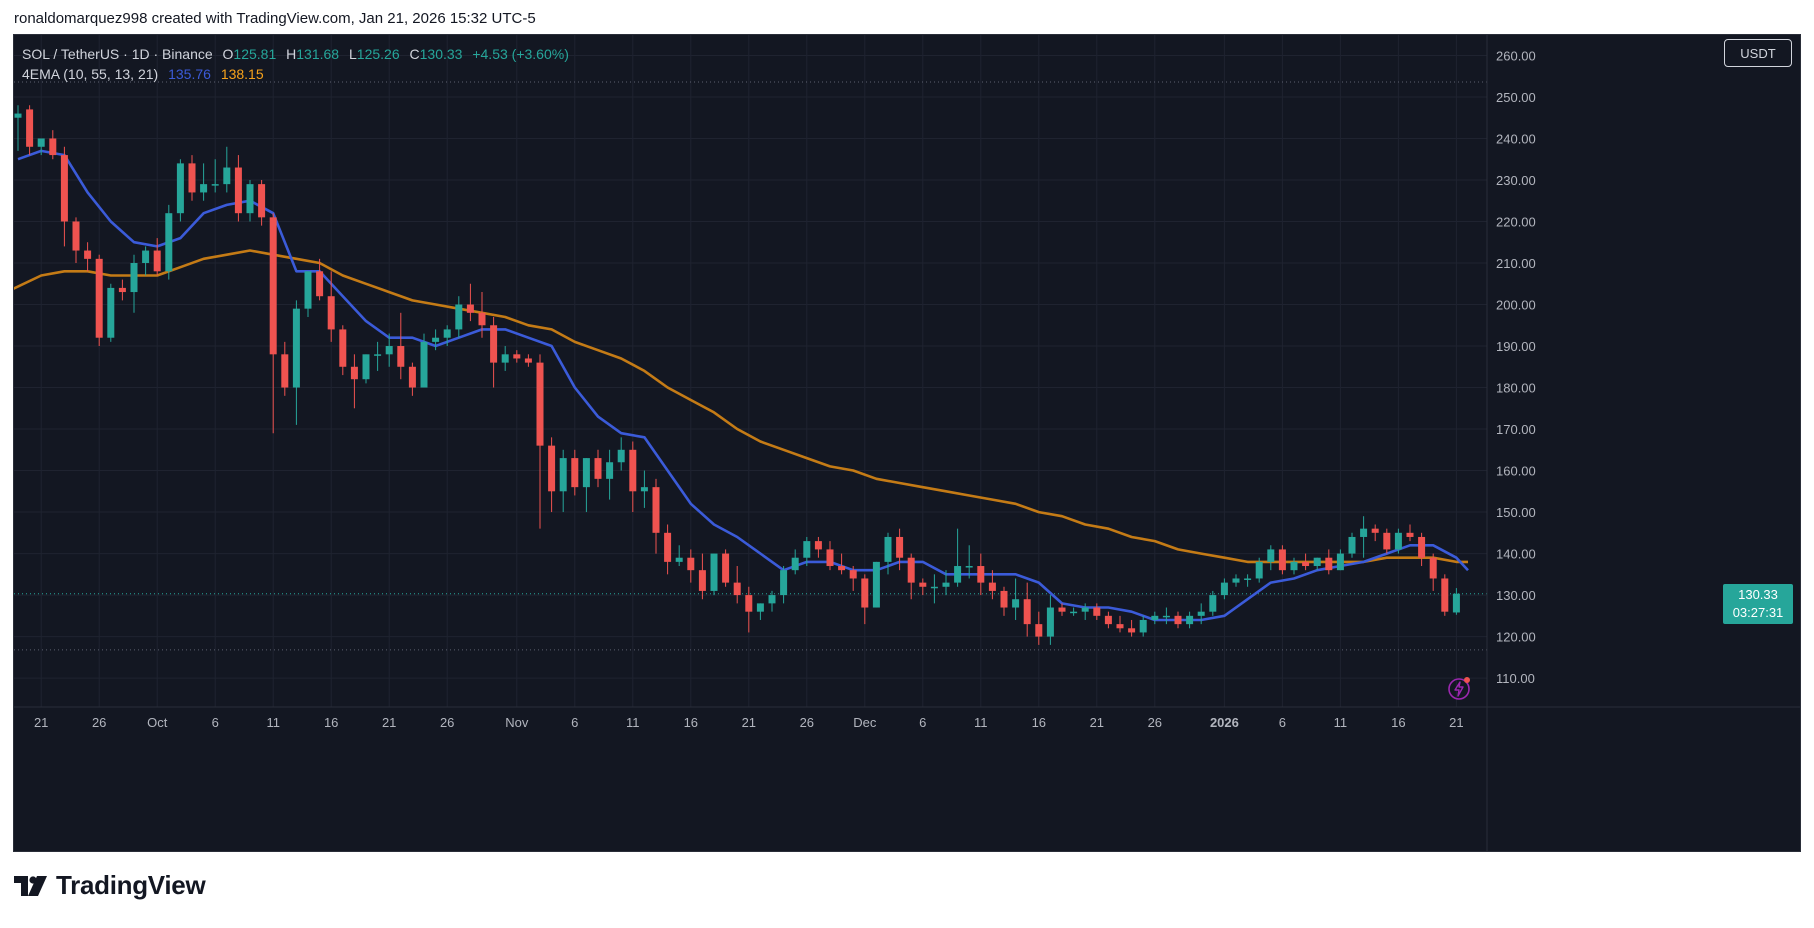 The height and width of the screenshot is (928, 1814). Describe the element at coordinates (1516, 595) in the screenshot. I see `price-tick-label: 130.00` at that location.